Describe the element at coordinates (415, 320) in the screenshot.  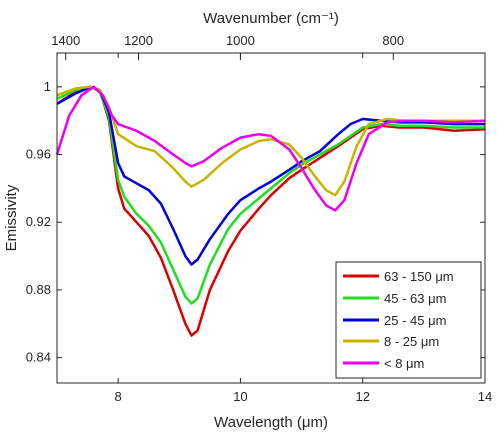
I see `legend-label-25-45: 25 - 45 μm` at that location.